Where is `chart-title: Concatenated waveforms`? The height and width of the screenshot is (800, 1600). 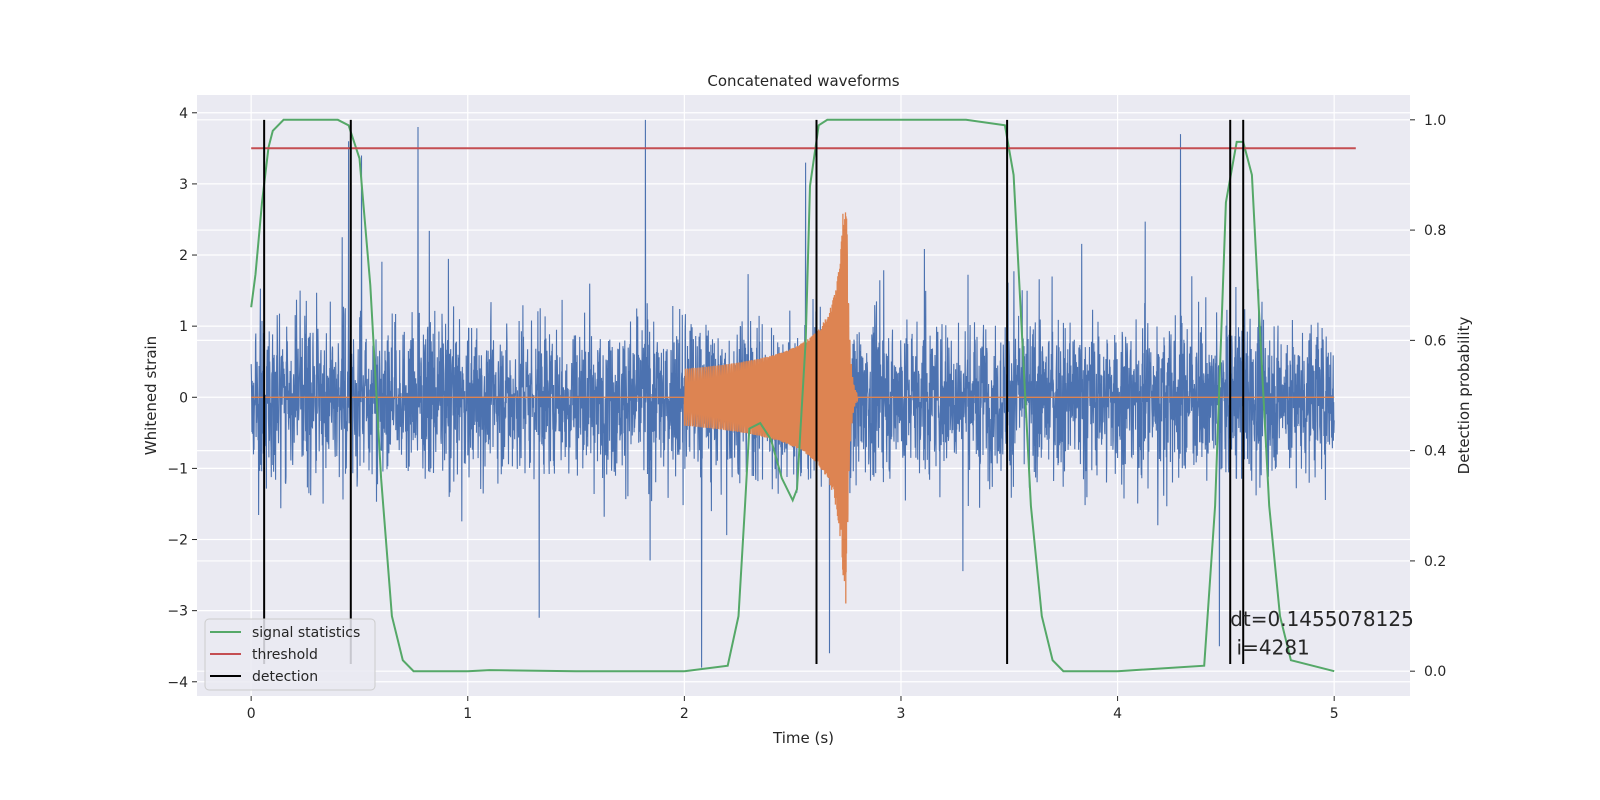
chart-title: Concatenated waveforms is located at coordinates (803, 81).